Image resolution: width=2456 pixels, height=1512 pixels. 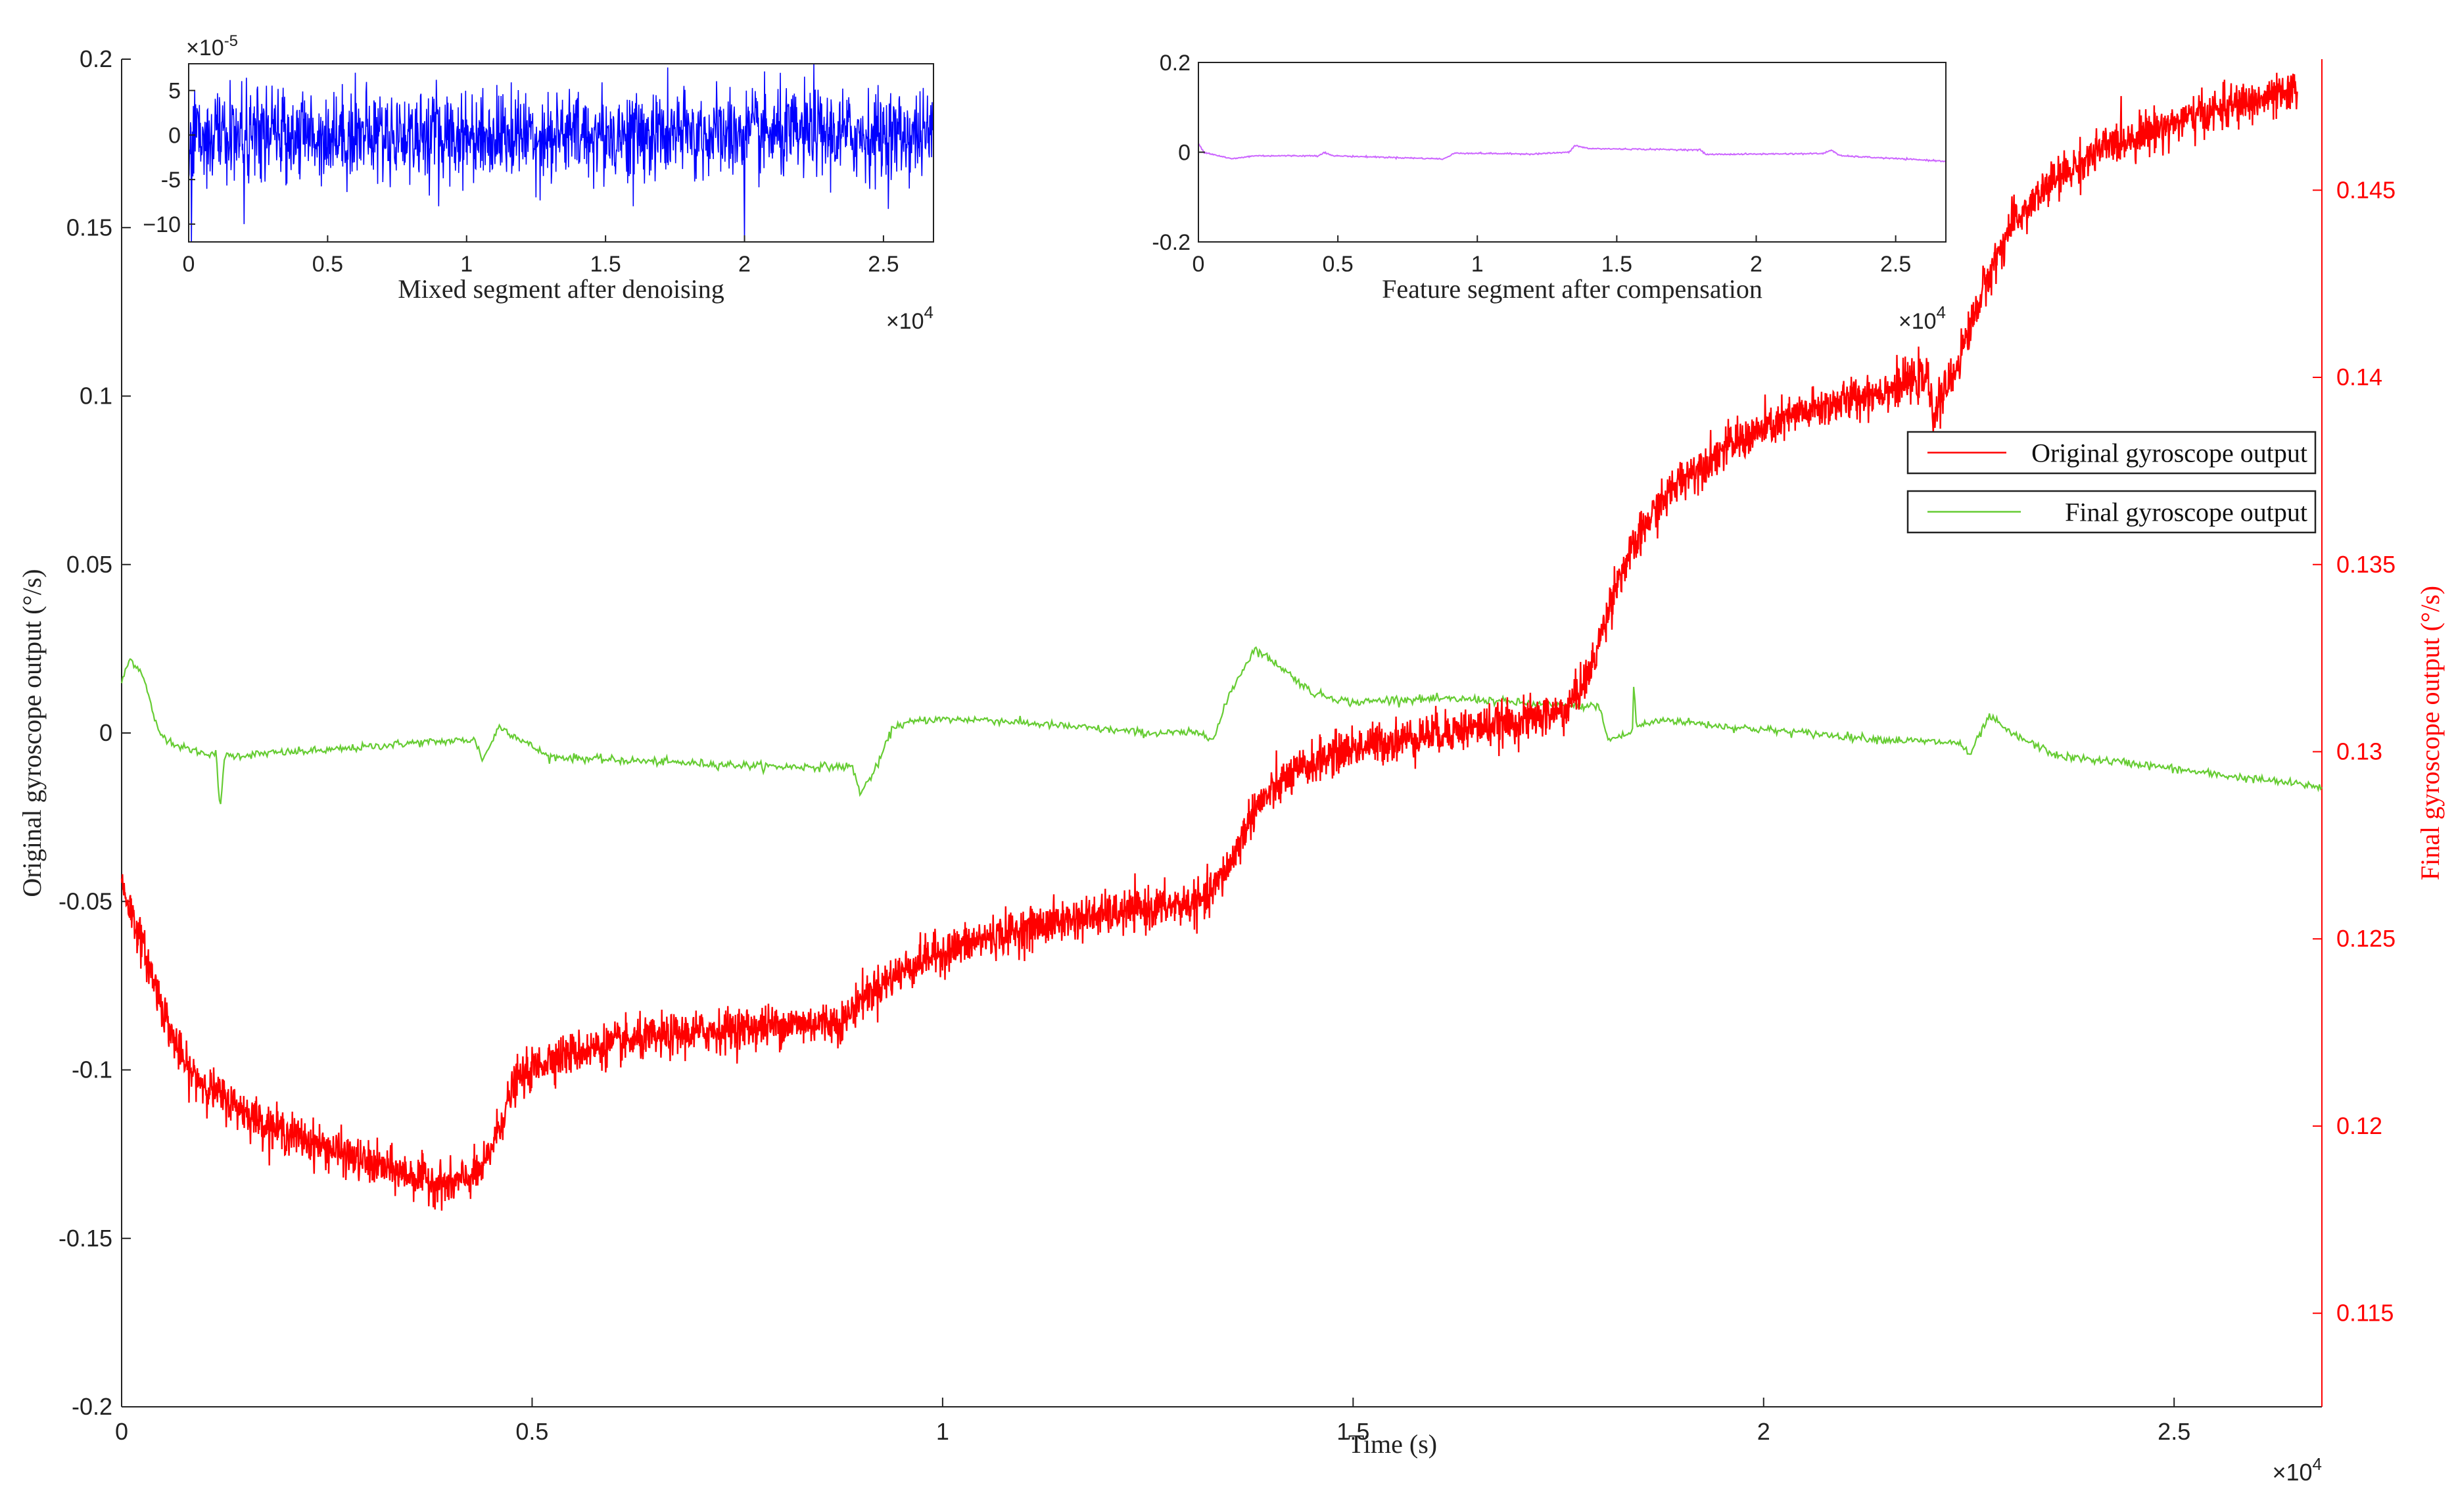 I want to click on x-tick-label: 1.5, so click(x=1352, y=1431).